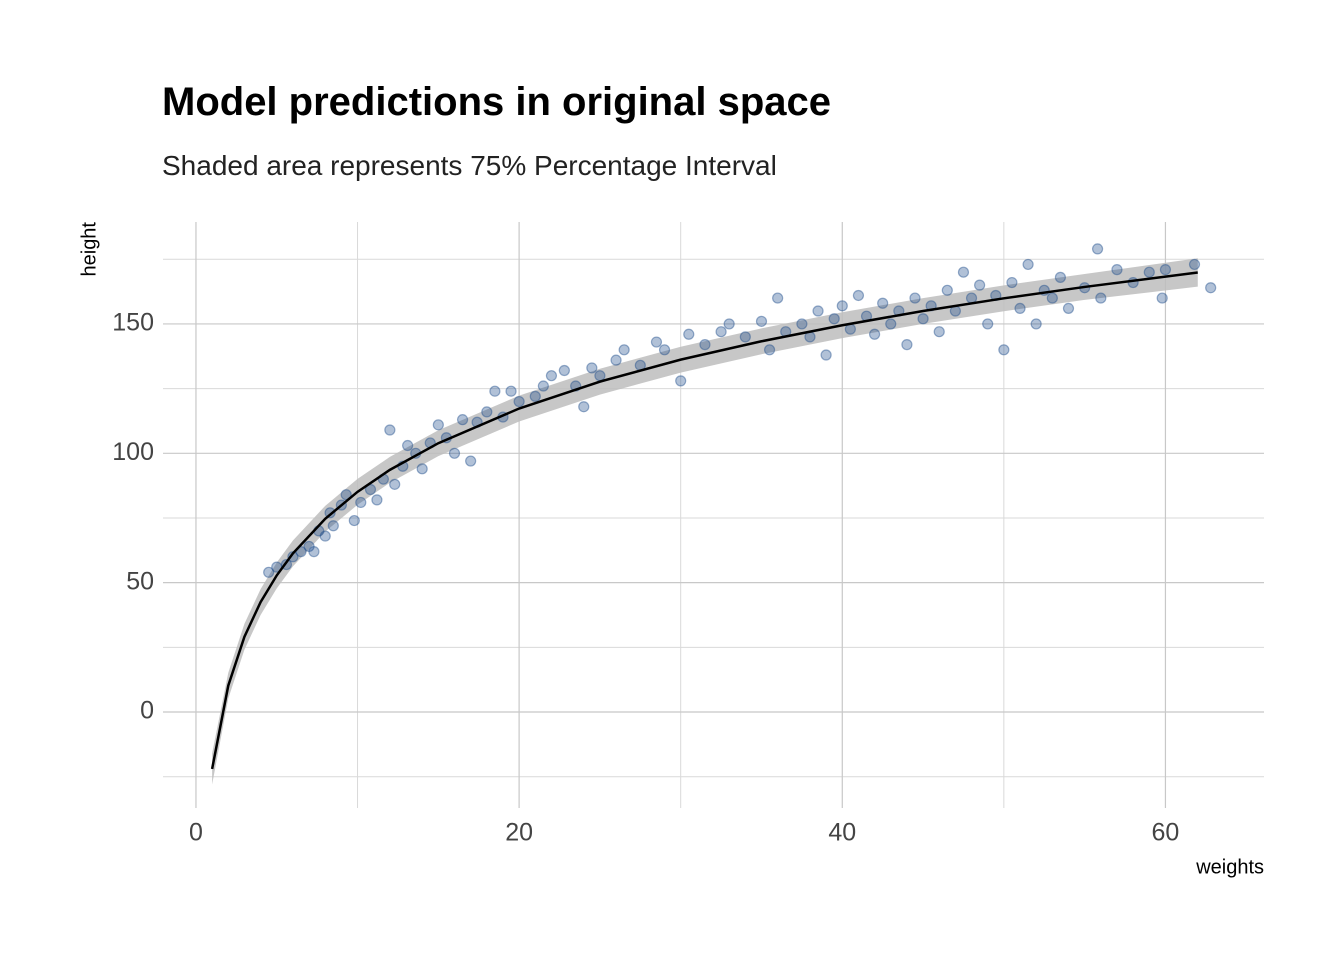  I want to click on x-axis-label: weights, so click(1229, 867).